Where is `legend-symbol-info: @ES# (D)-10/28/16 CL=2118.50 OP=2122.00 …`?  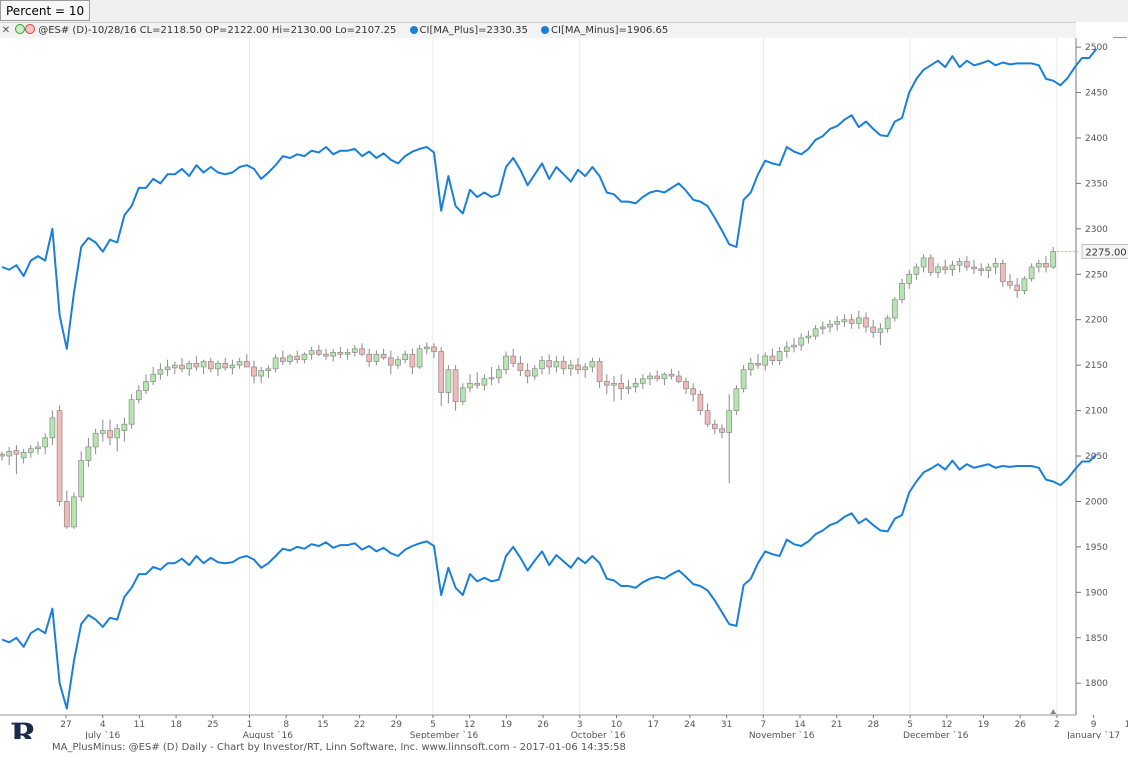 legend-symbol-info: @ES# (D)-10/28/16 CL=2118.50 OP=2122.00 … is located at coordinates (217, 30).